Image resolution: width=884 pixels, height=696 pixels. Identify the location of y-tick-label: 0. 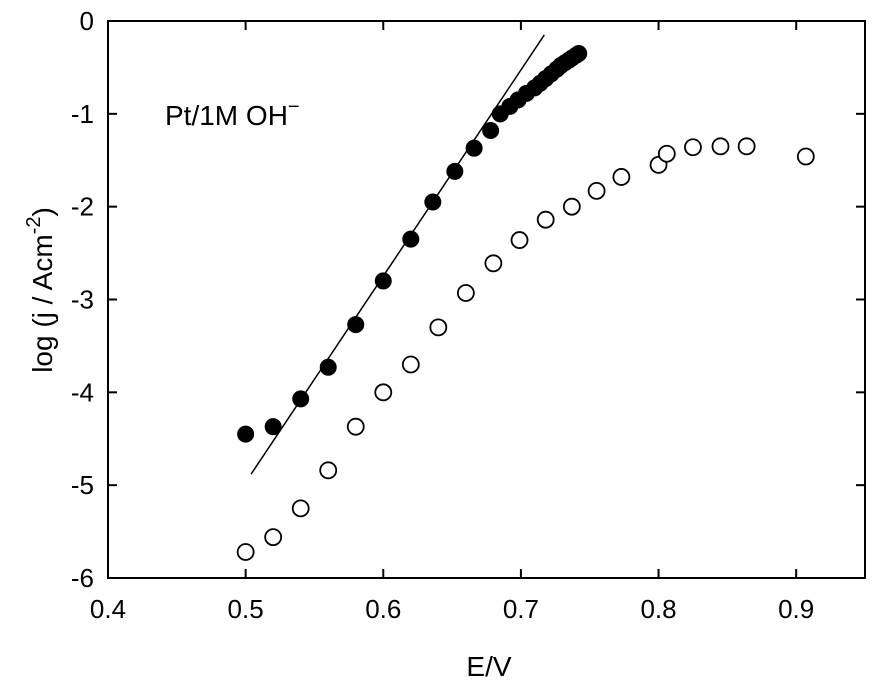
(87, 21).